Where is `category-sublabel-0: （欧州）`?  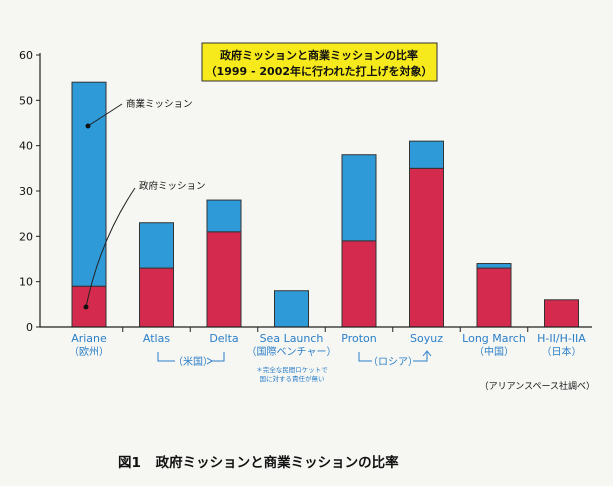 category-sublabel-0: （欧州） is located at coordinates (89, 352).